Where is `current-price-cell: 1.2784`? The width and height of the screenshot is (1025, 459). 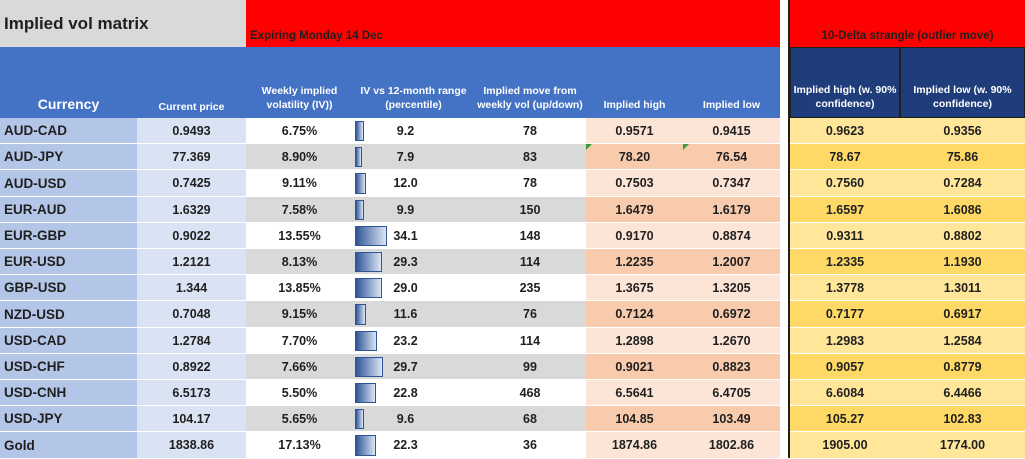 current-price-cell: 1.2784 is located at coordinates (191, 341).